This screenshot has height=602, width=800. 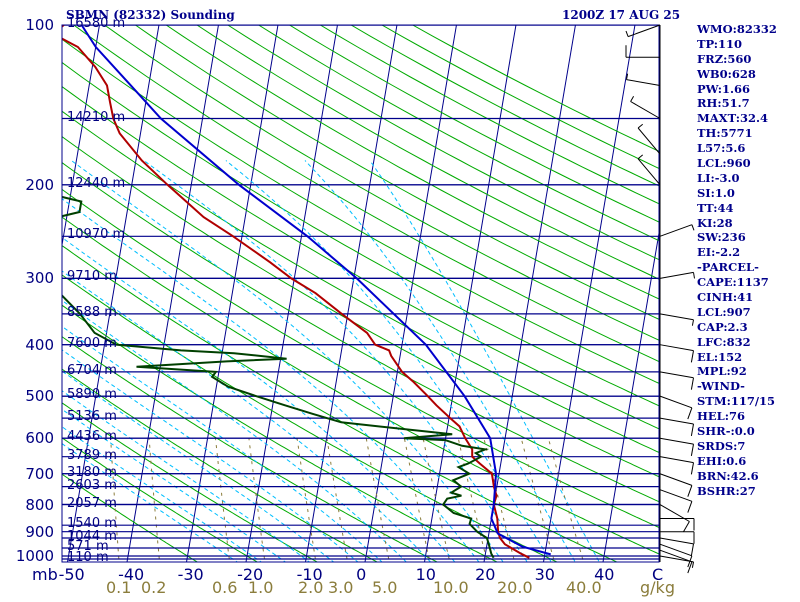 What do you see at coordinates (515, 587) in the screenshot?
I see `mixing-ratio-tick-label: 20.0` at bounding box center [515, 587].